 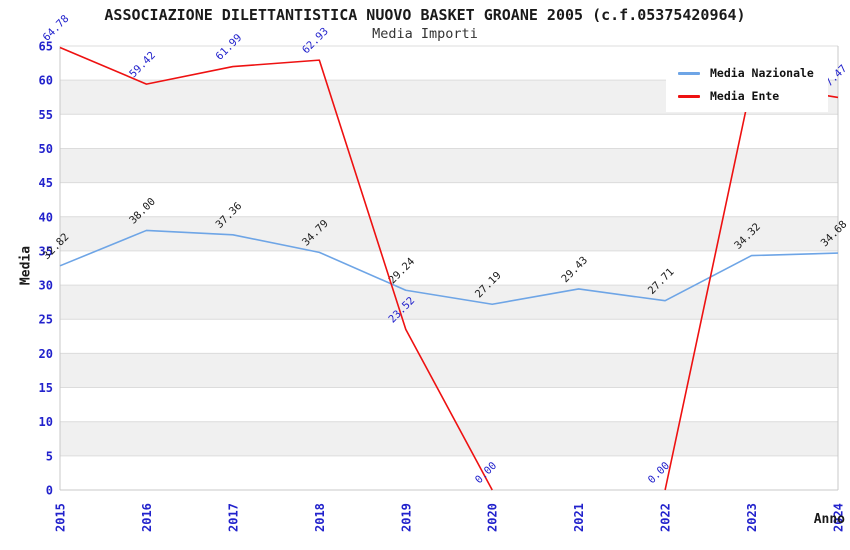 I want to click on svg-text: 55, so click(x=46, y=115).